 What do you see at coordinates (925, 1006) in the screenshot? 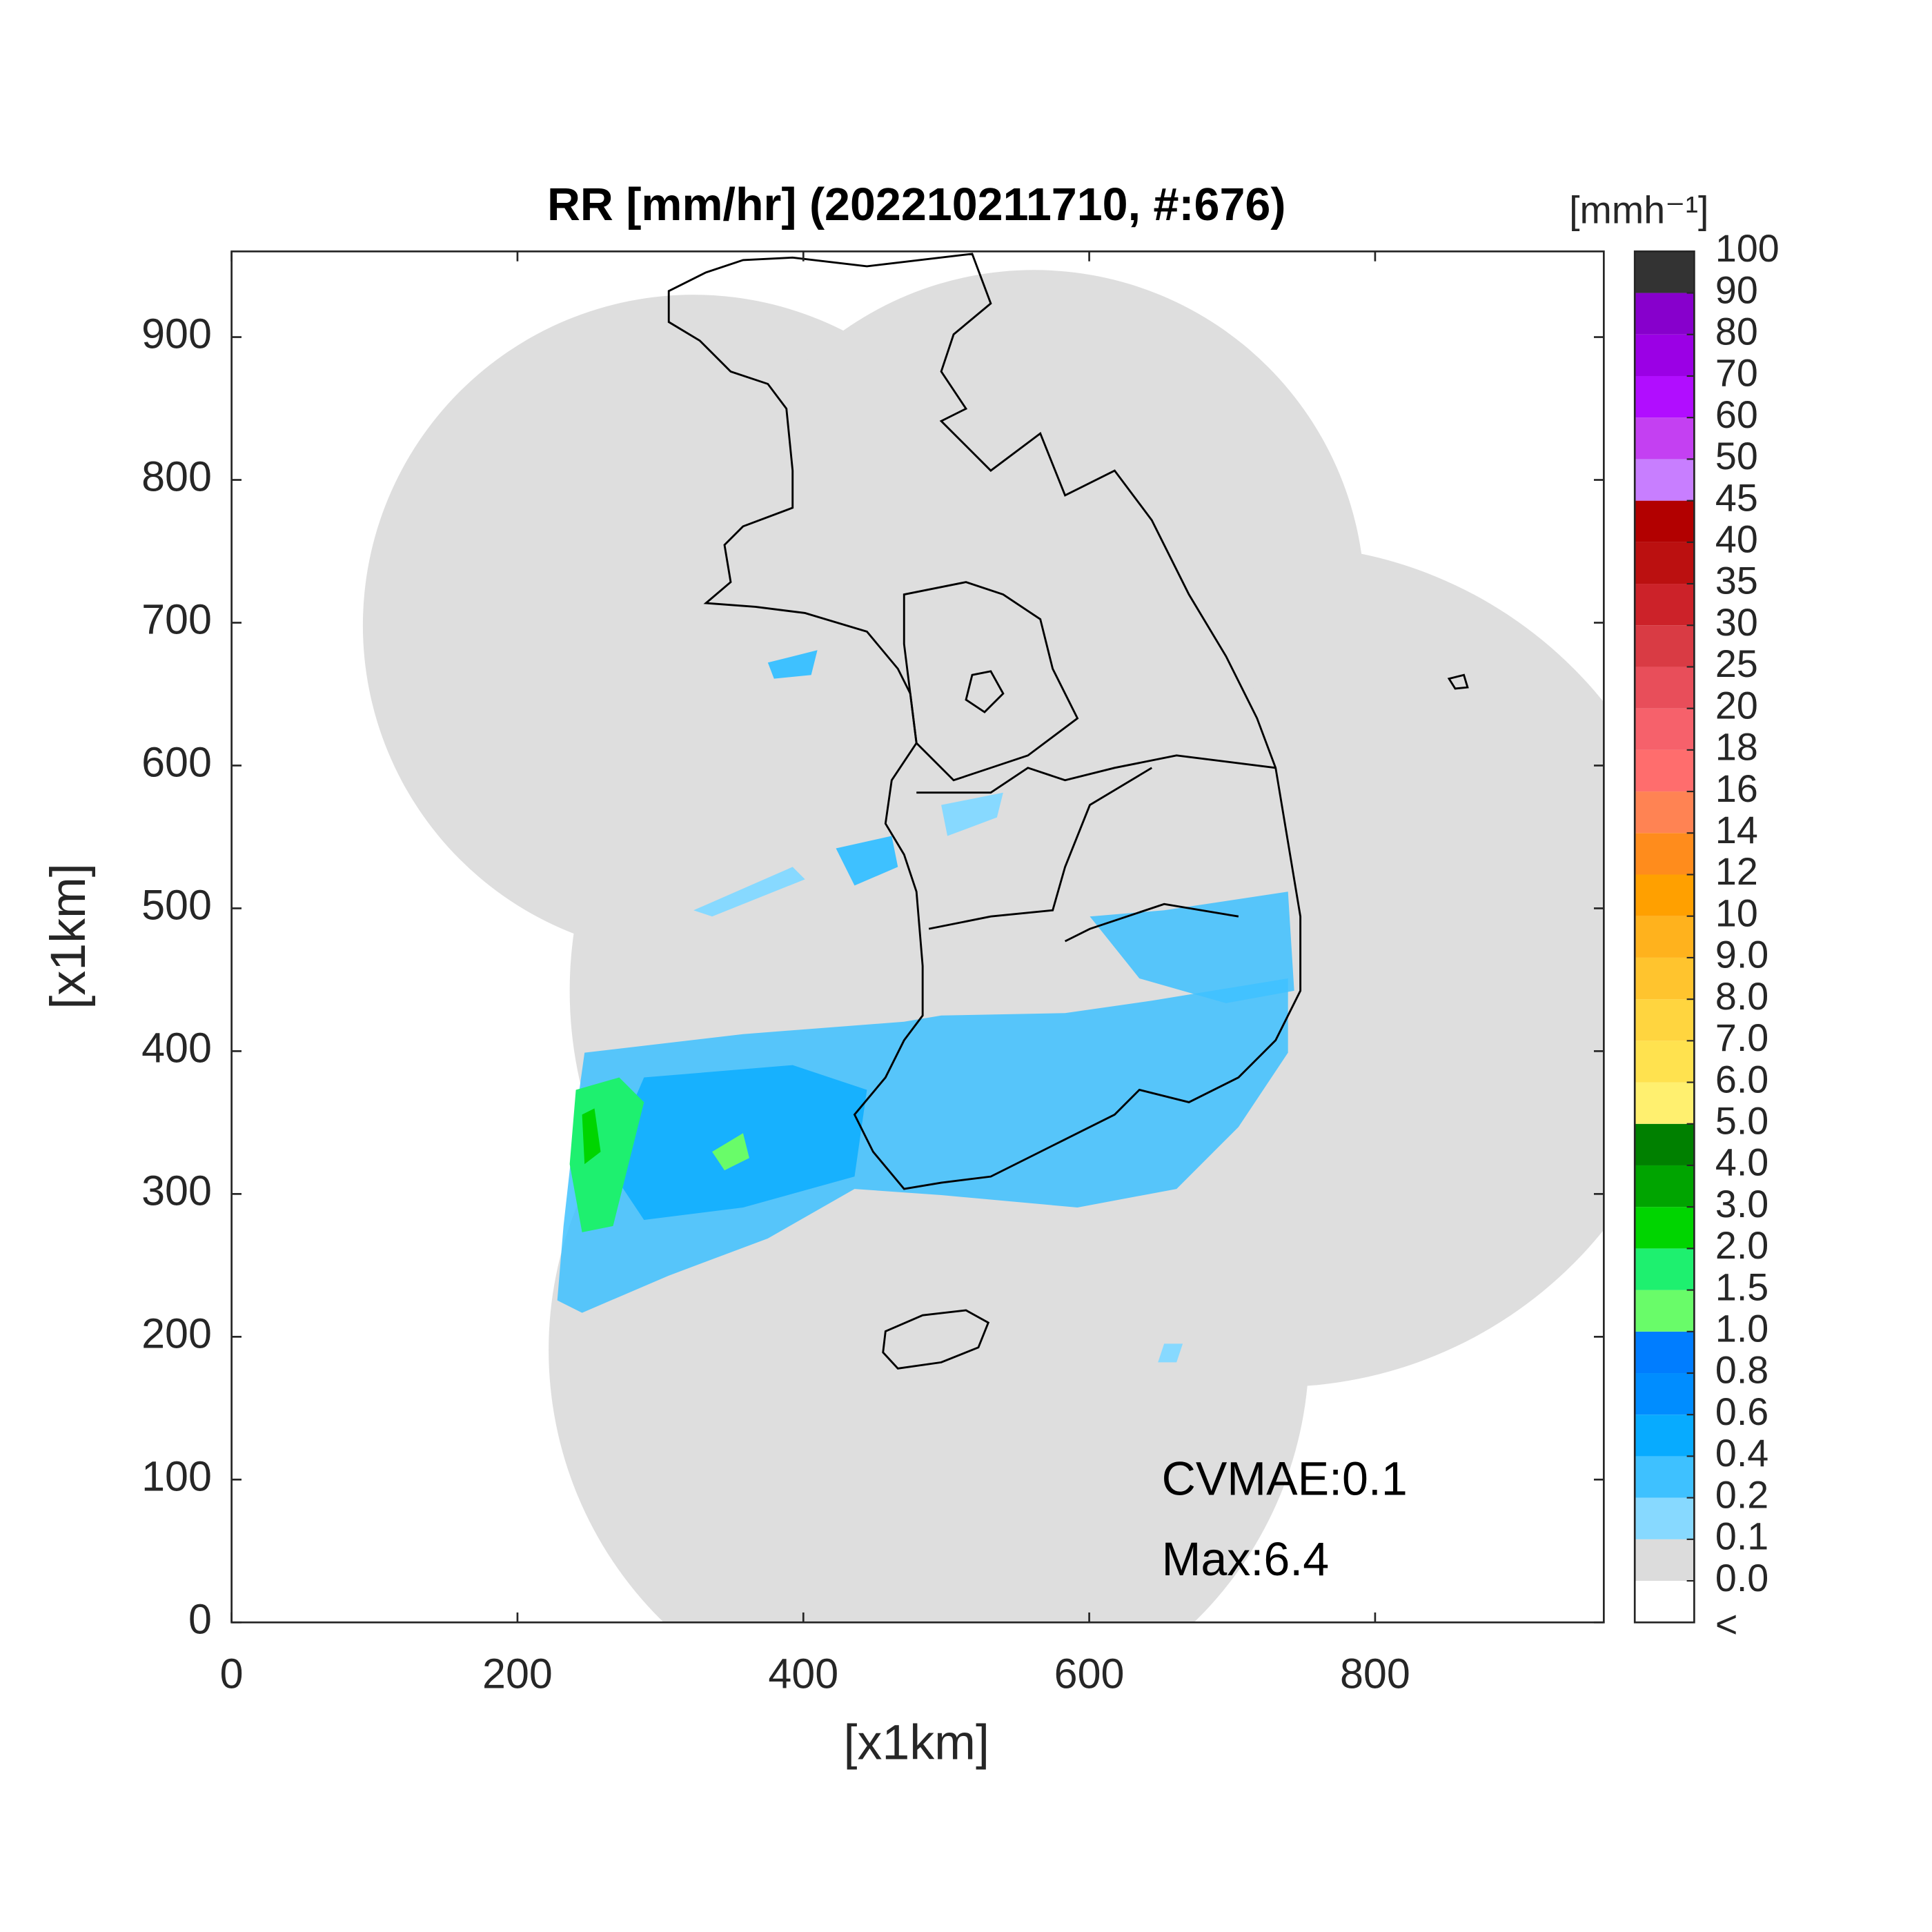
I see `rain-field` at bounding box center [925, 1006].